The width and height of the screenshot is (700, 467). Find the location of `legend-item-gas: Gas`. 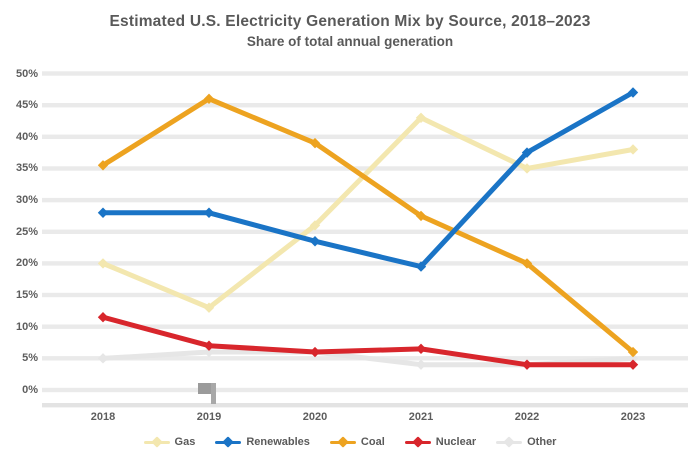

legend-item-gas: Gas is located at coordinates (169, 442).